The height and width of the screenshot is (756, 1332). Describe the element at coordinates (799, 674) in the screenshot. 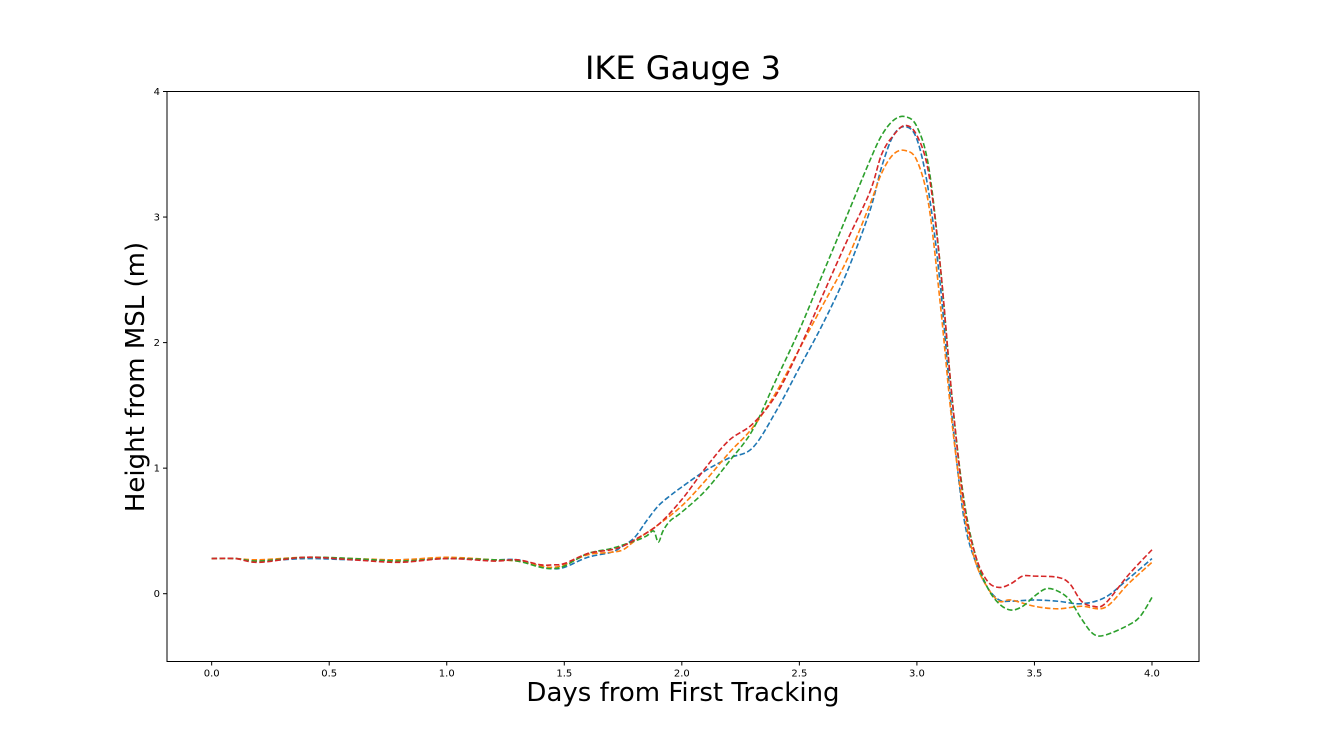

I see `x-tick-label: 2.5` at that location.